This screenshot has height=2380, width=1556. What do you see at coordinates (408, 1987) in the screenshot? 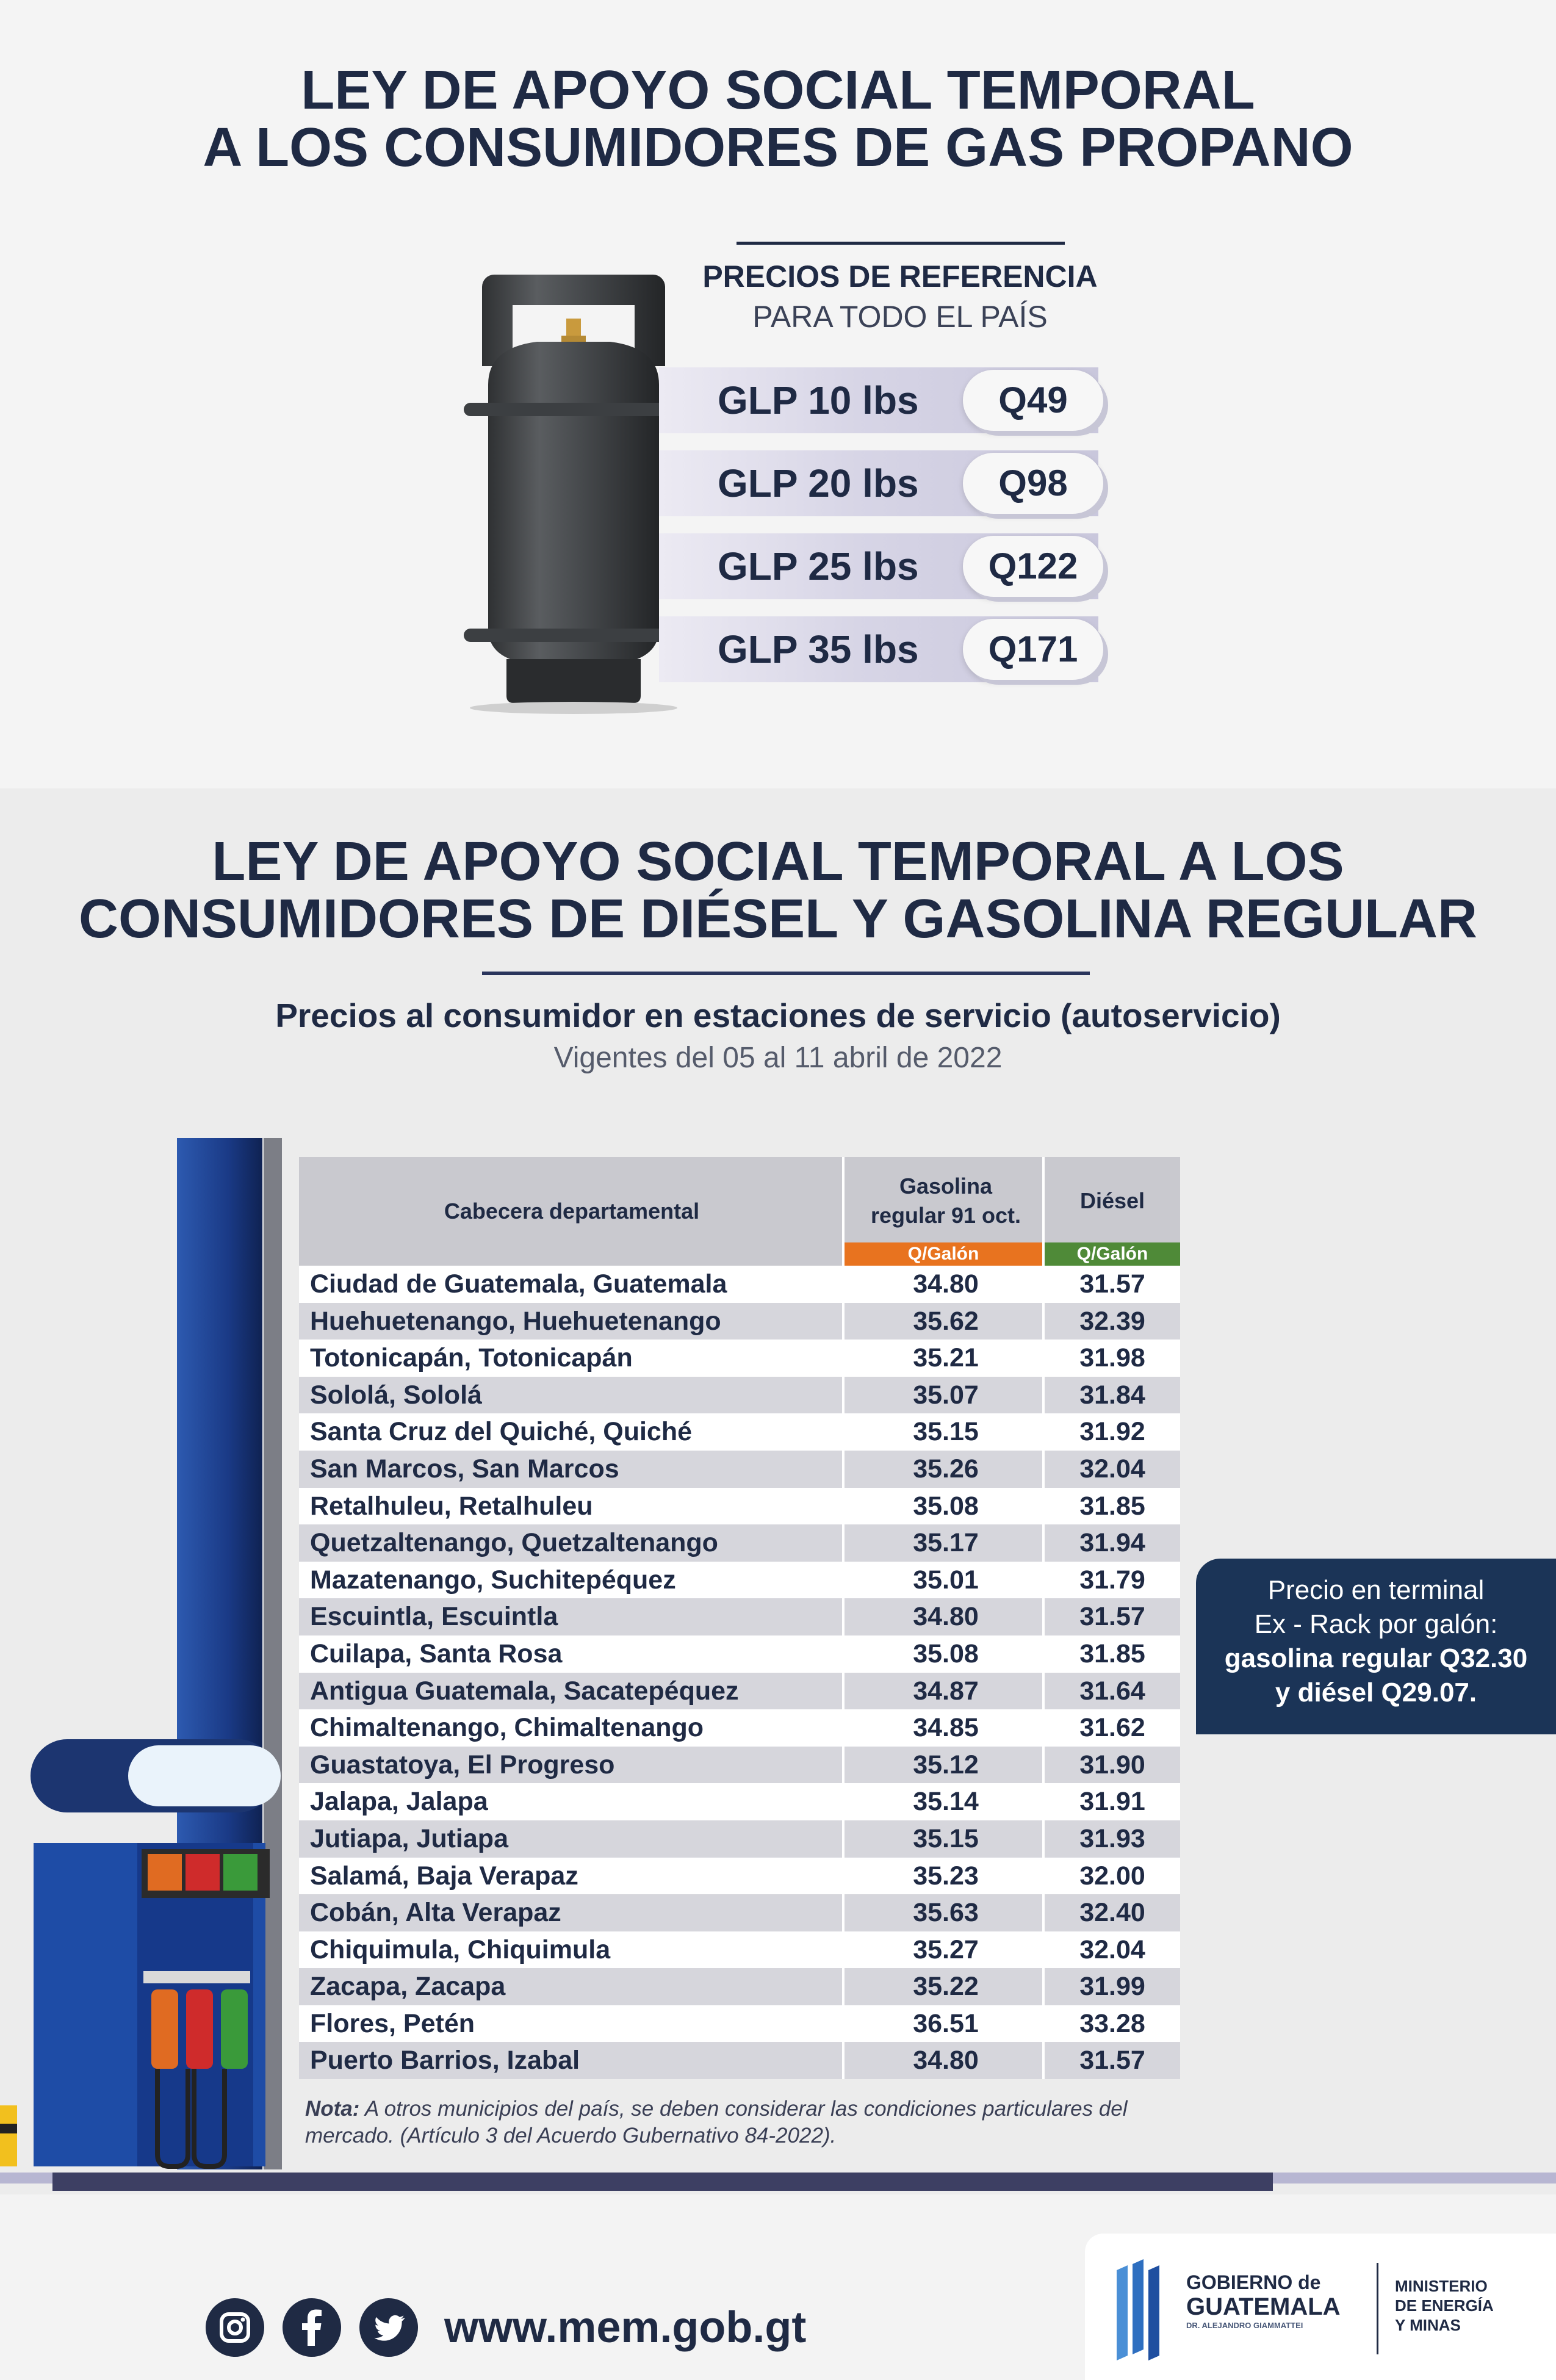
I see `cell-city: Zacapa, Zacapa` at bounding box center [408, 1987].